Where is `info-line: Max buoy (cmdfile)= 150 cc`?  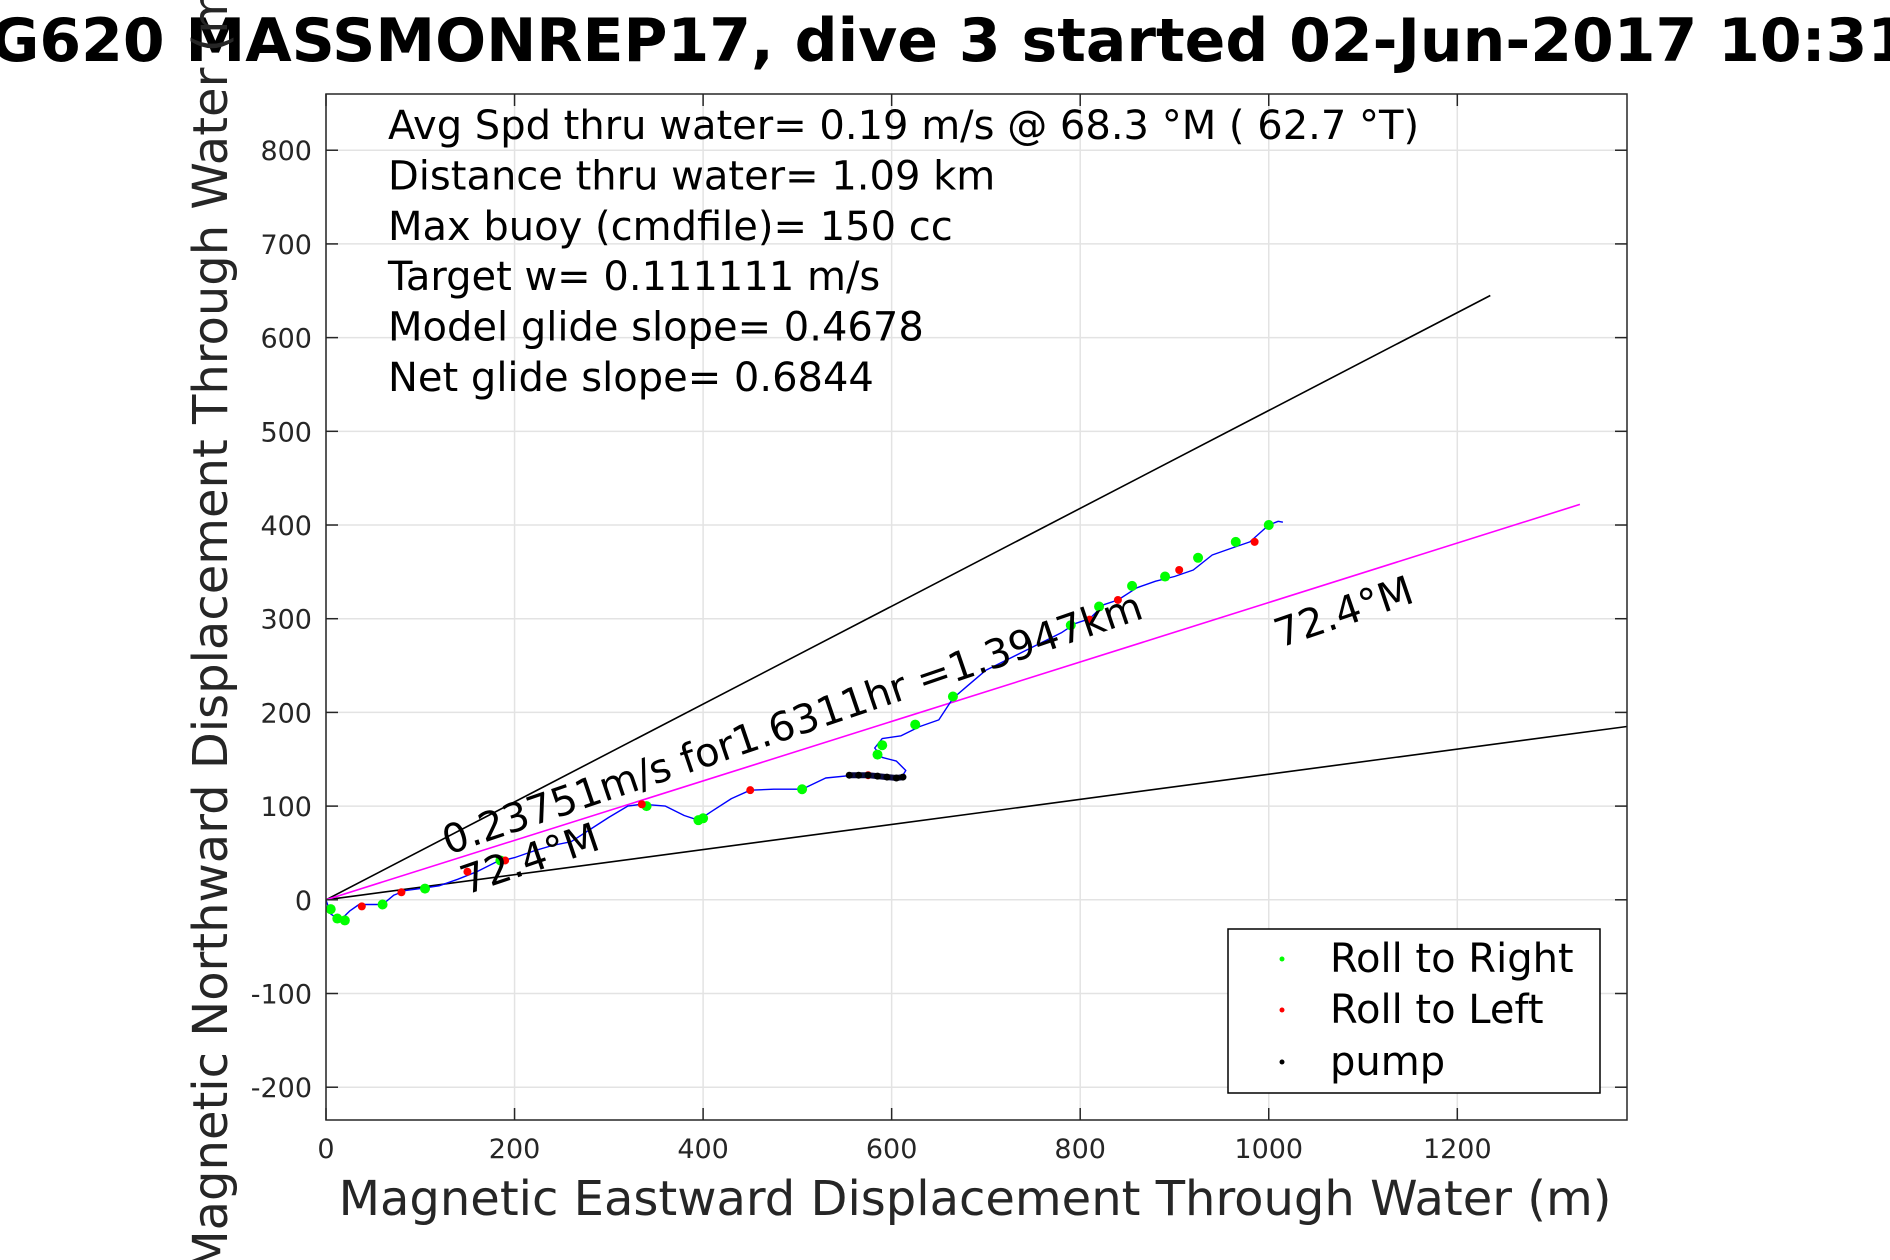 info-line: Max buoy (cmdfile)= 150 cc is located at coordinates (670, 227).